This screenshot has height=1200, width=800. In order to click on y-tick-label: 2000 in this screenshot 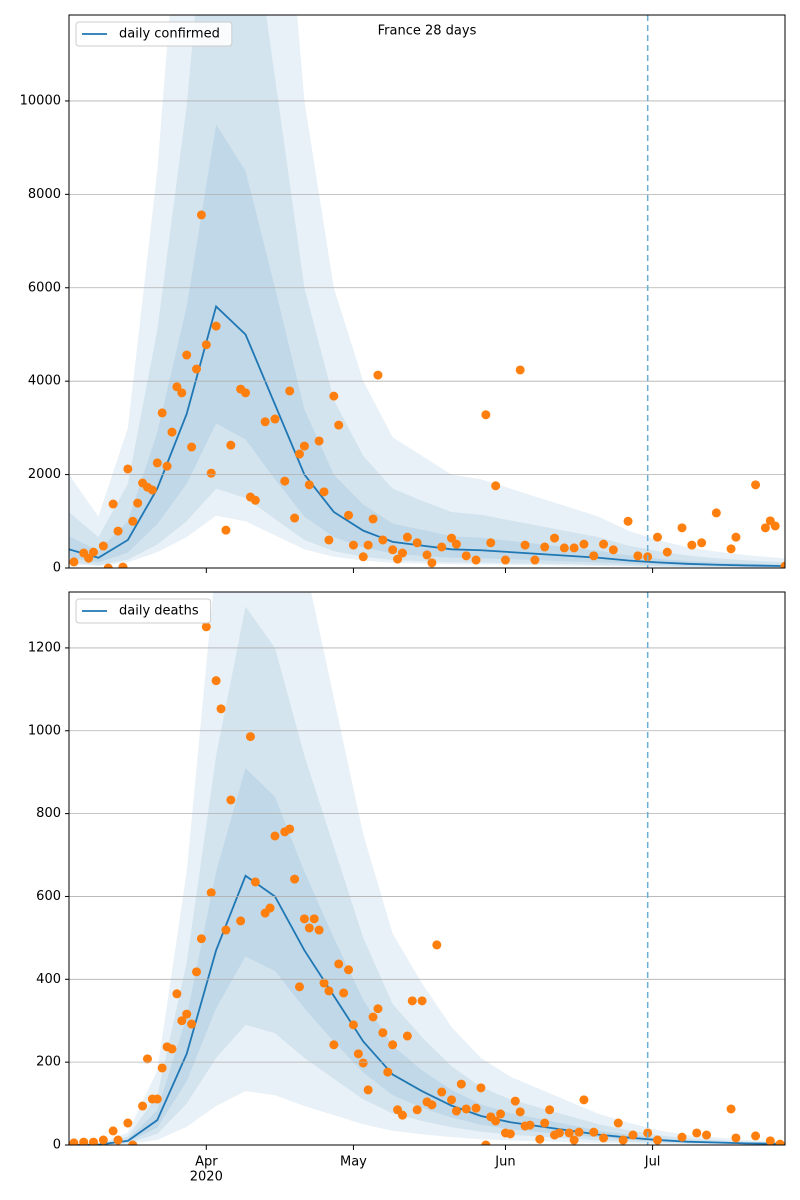, I will do `click(44, 474)`.